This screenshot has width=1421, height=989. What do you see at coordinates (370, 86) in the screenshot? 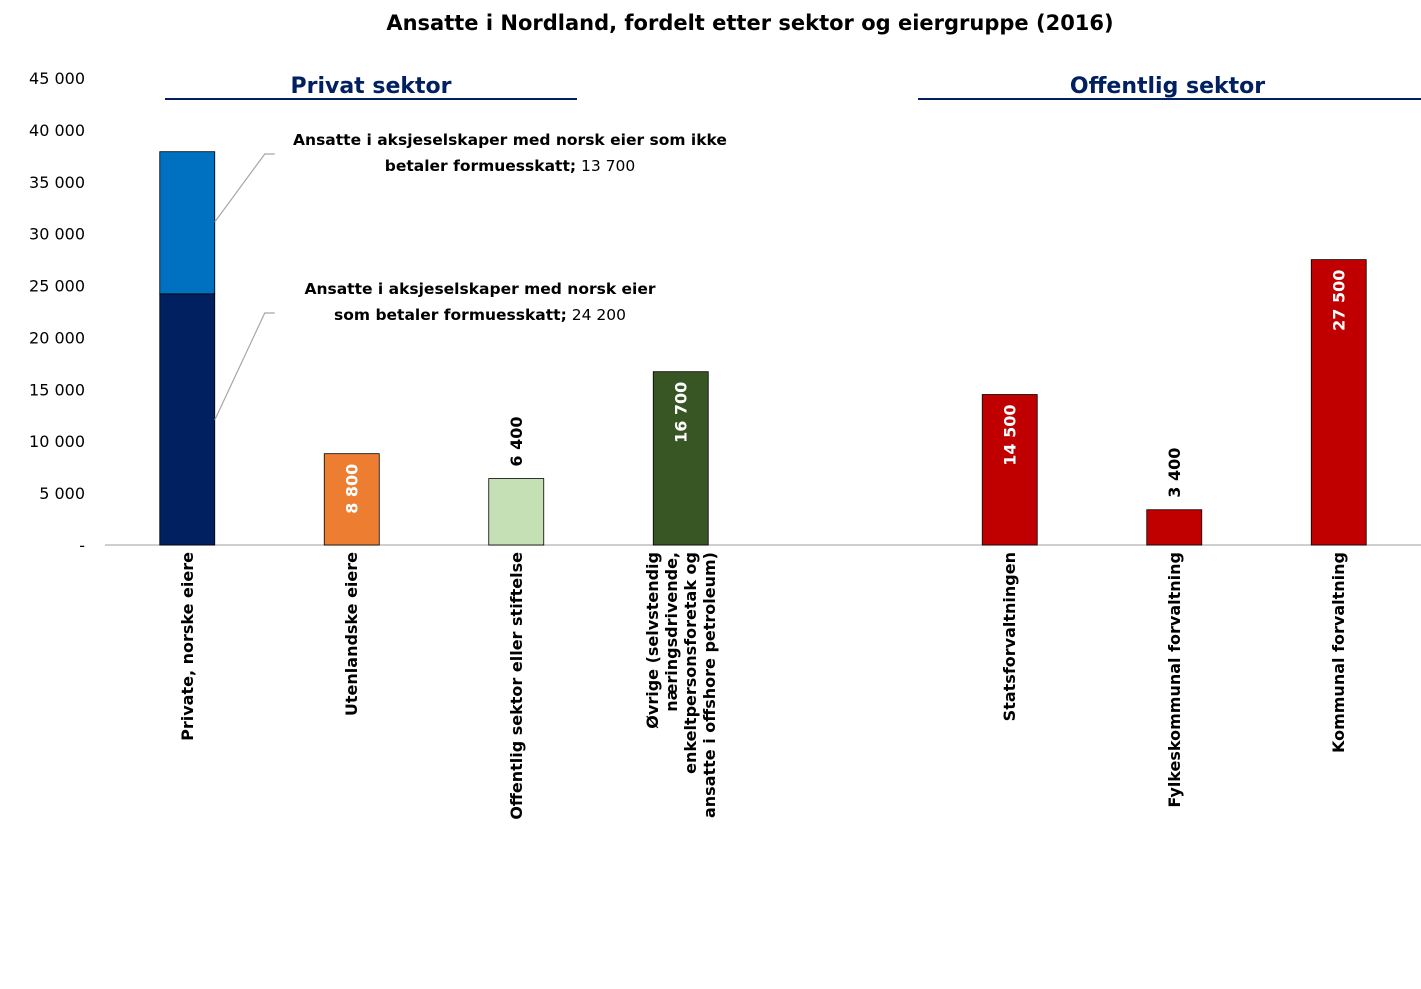
I see `group-label: Privat sektor` at bounding box center [370, 86].